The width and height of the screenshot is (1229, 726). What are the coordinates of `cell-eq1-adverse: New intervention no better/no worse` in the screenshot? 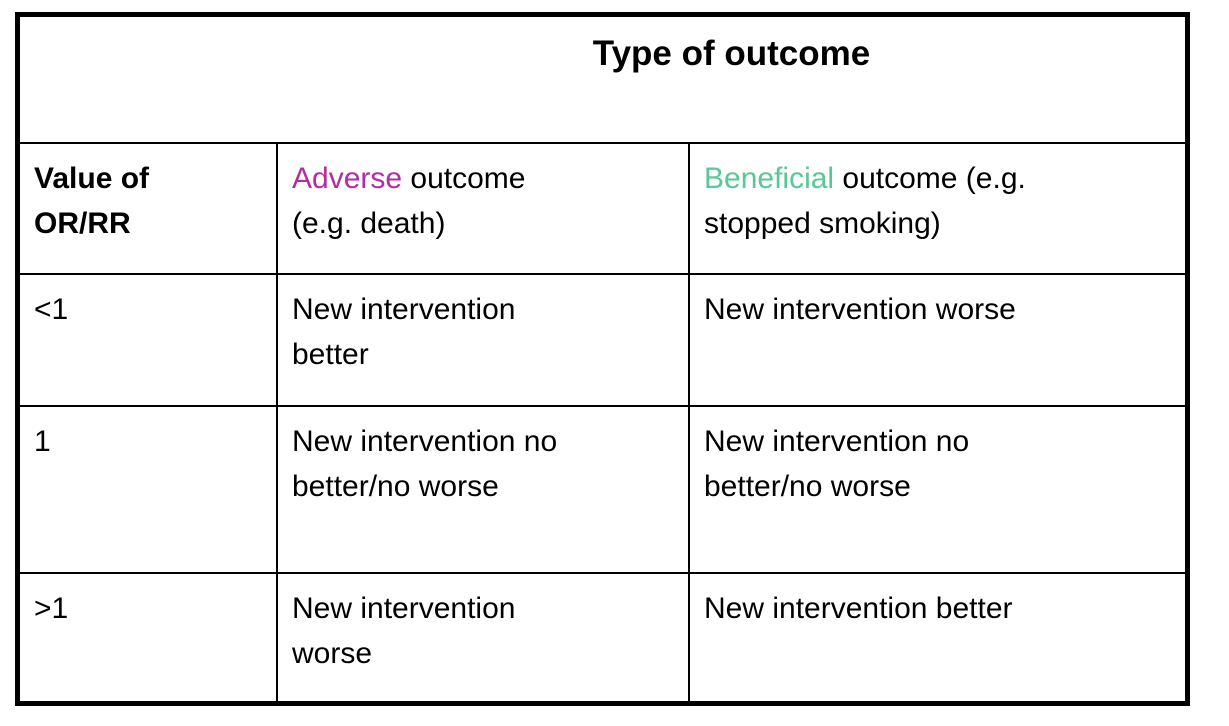 It's located at (484, 489).